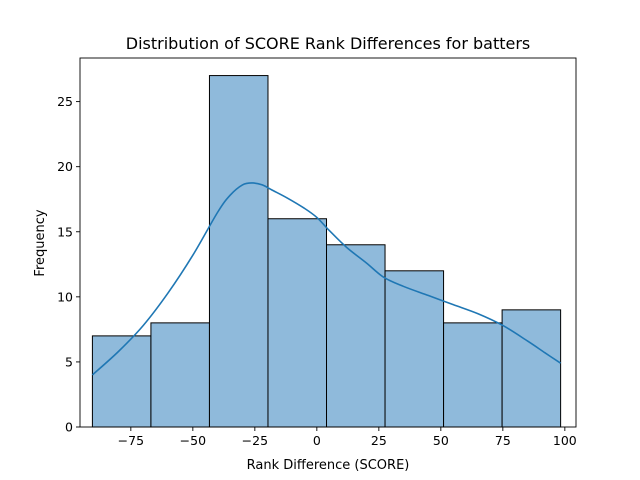 The image size is (640, 480). I want to click on x-tick-label: 50, so click(441, 440).